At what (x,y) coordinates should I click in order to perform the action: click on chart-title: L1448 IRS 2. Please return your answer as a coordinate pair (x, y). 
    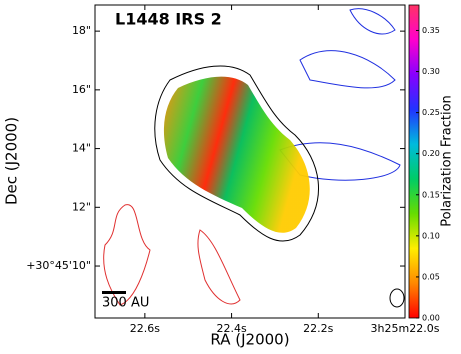
    Looking at the image, I should click on (168, 19).